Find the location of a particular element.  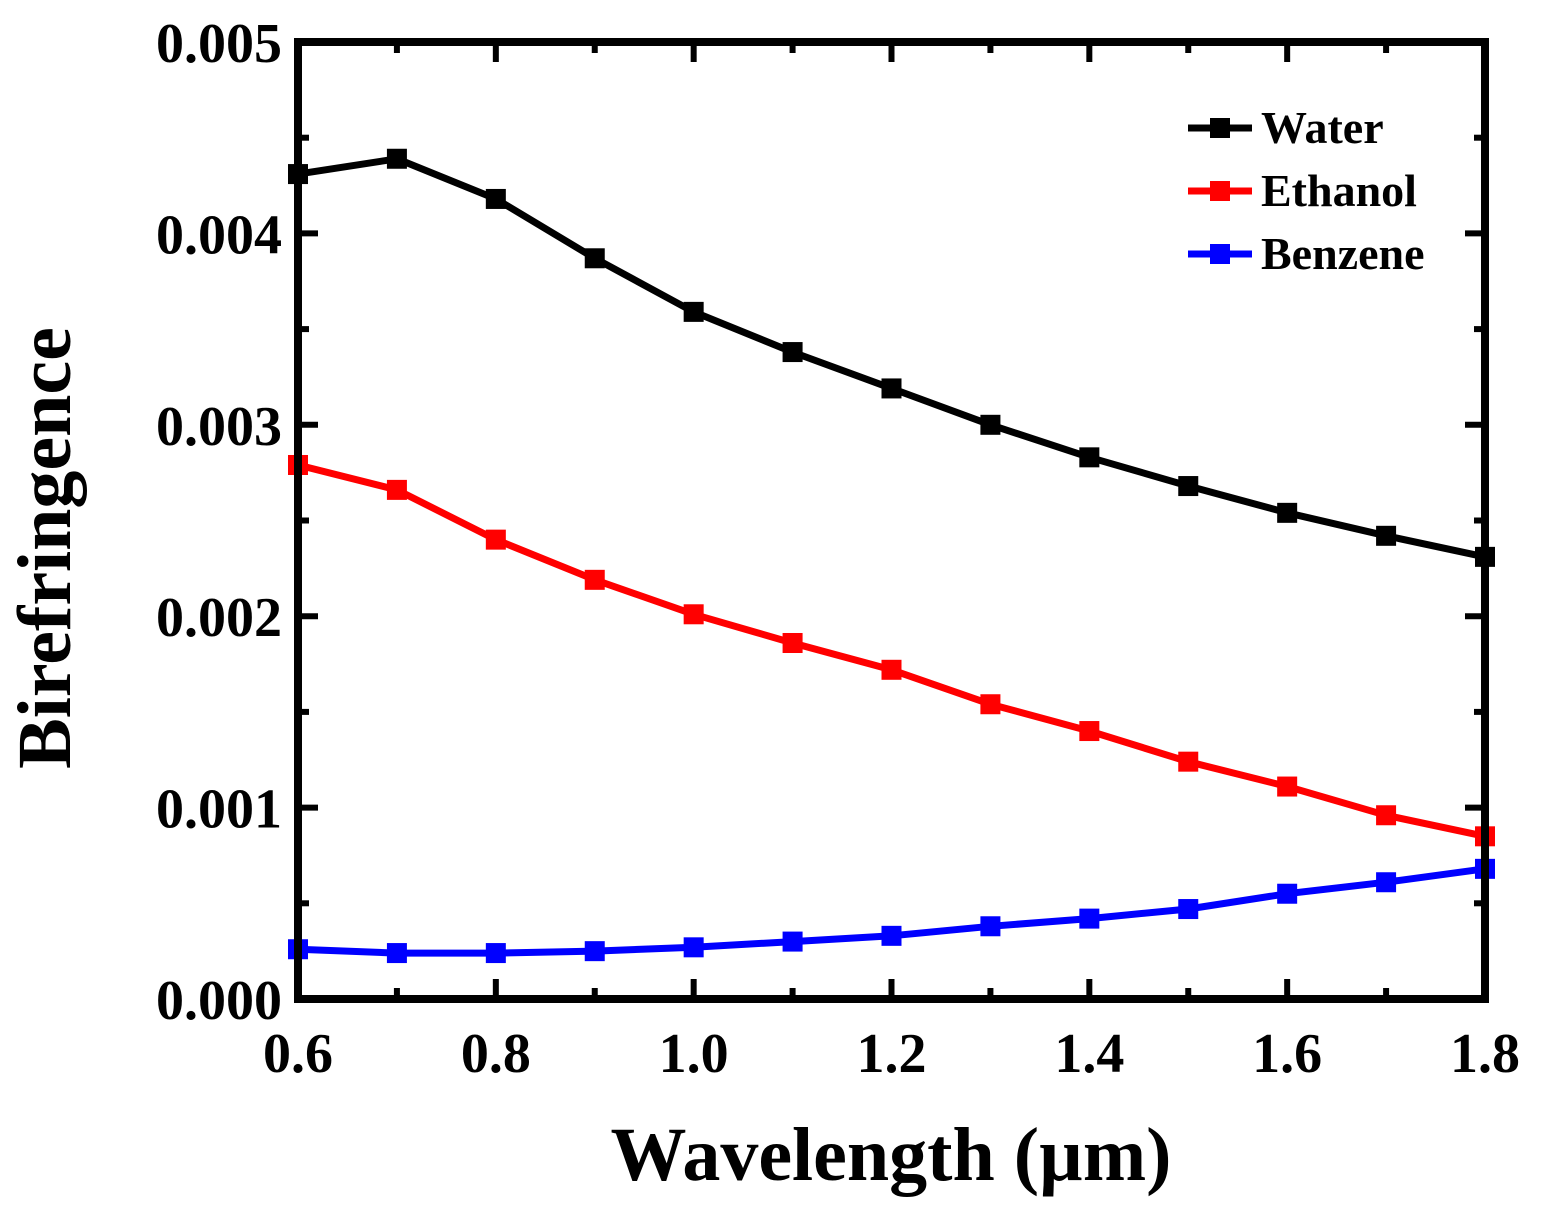

legend-item-benzene: Benzene is located at coordinates (1306, 253).